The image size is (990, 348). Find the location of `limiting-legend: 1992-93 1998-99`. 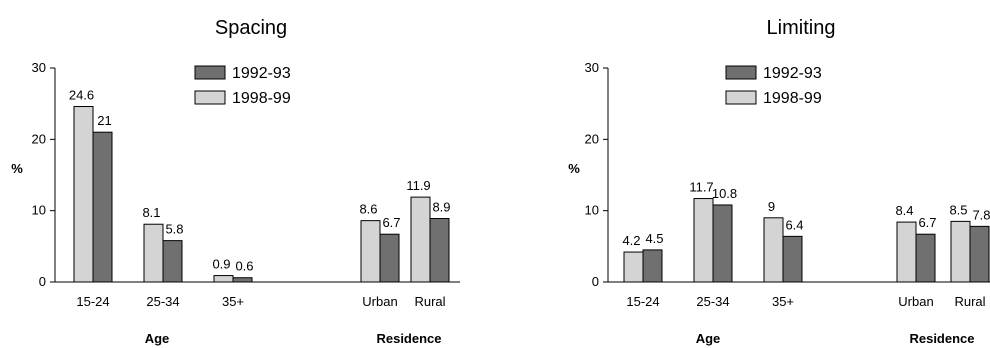

limiting-legend: 1992-93 1998-99 is located at coordinates (773, 86).